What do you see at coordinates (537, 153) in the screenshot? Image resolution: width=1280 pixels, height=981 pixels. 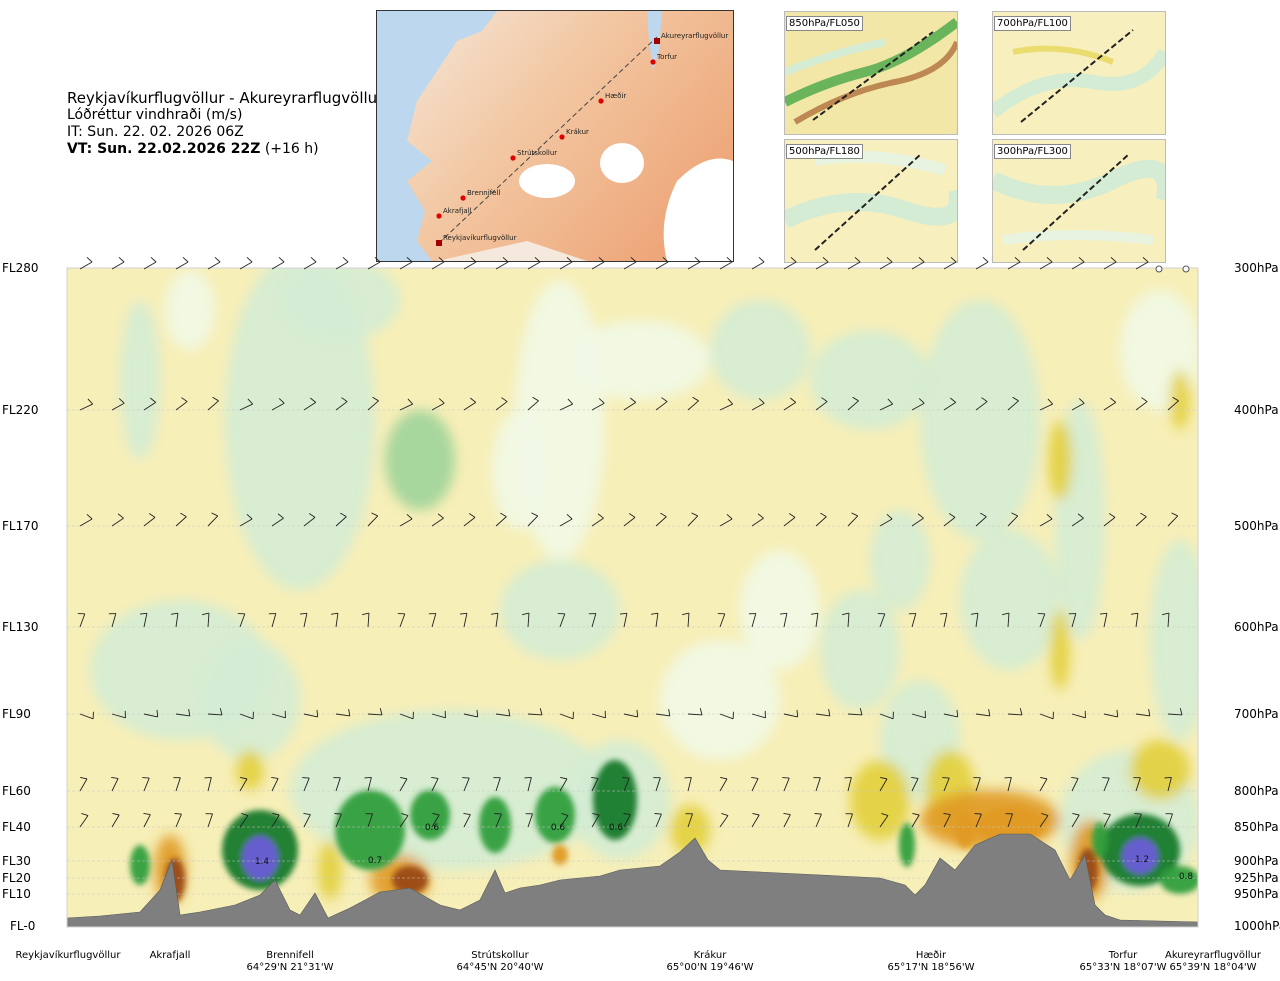 I see `route-waypoint-label: Strútskollur` at bounding box center [537, 153].